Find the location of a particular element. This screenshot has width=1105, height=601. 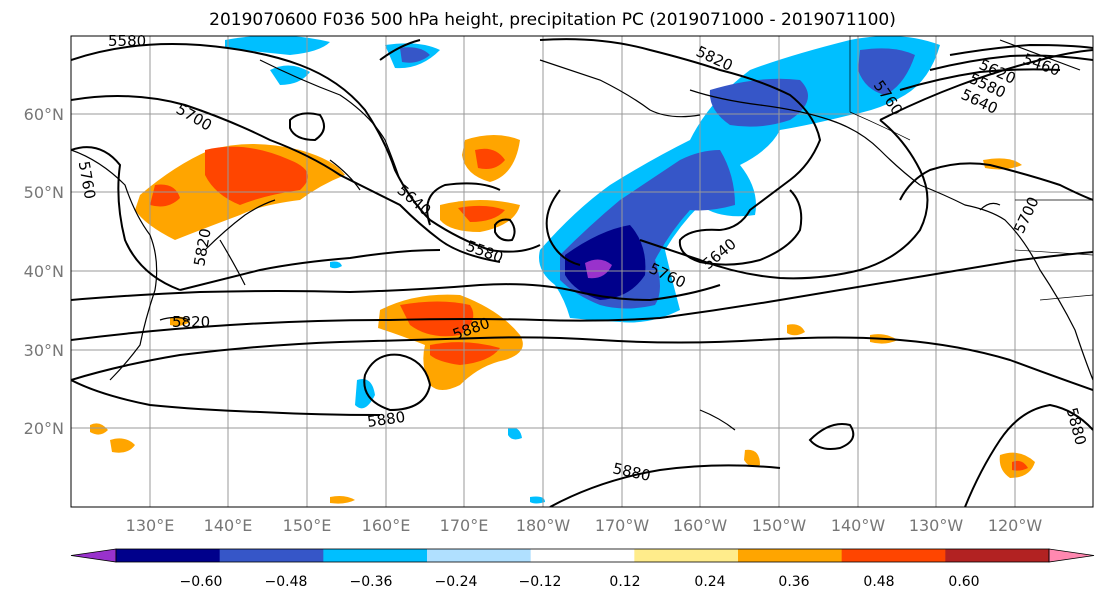

lon-label: 150°E is located at coordinates (307, 525).